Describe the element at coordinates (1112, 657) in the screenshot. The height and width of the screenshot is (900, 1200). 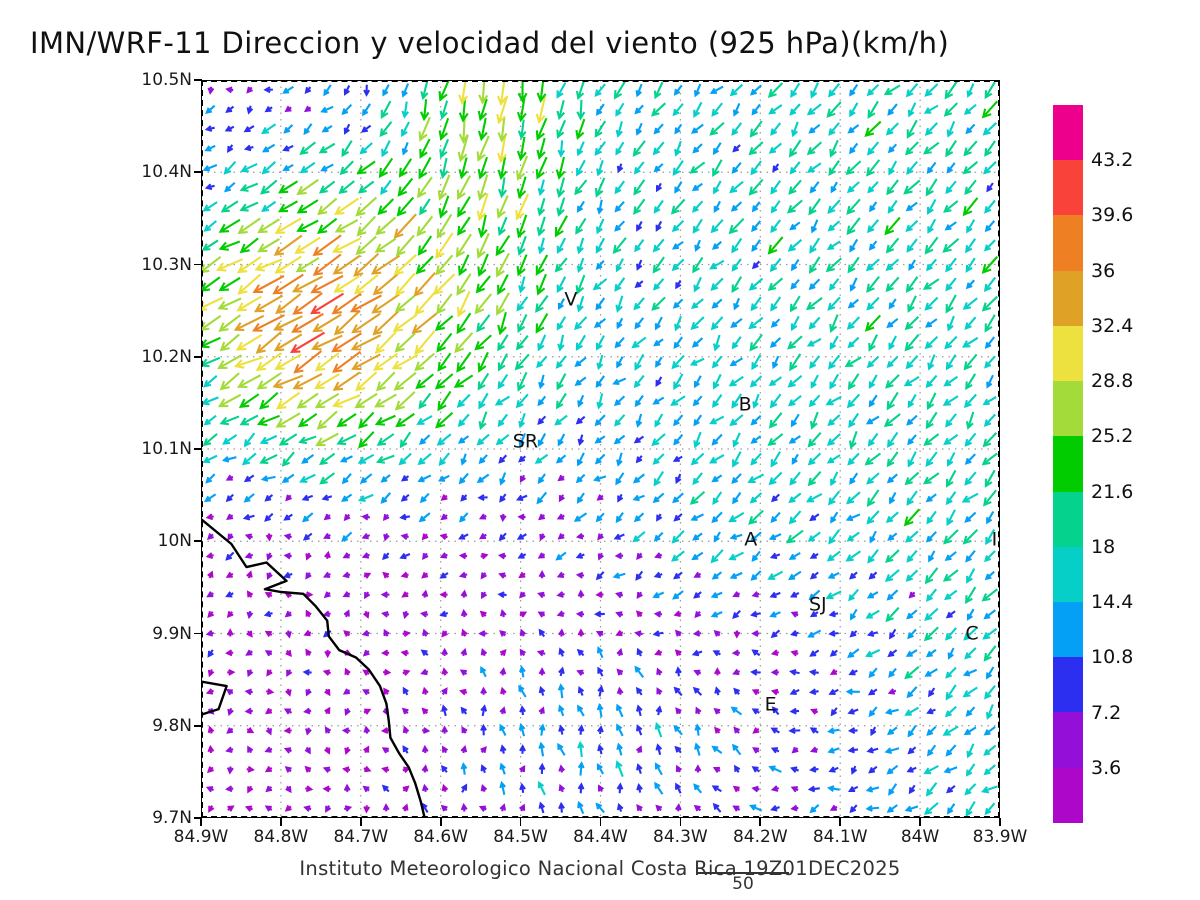
I see `colorbar-tick-label: 10.8` at that location.